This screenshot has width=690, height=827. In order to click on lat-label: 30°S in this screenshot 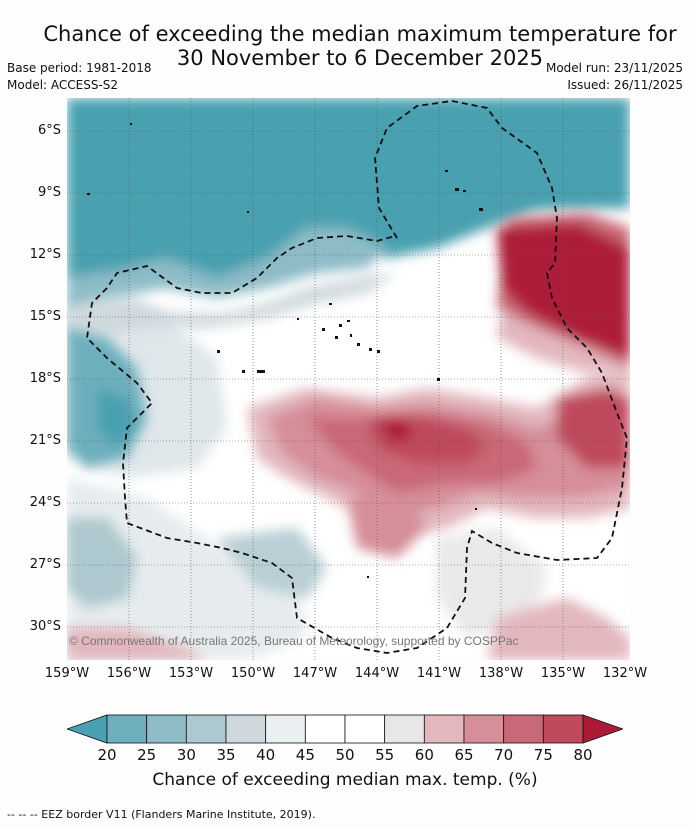, I will do `click(45, 626)`.